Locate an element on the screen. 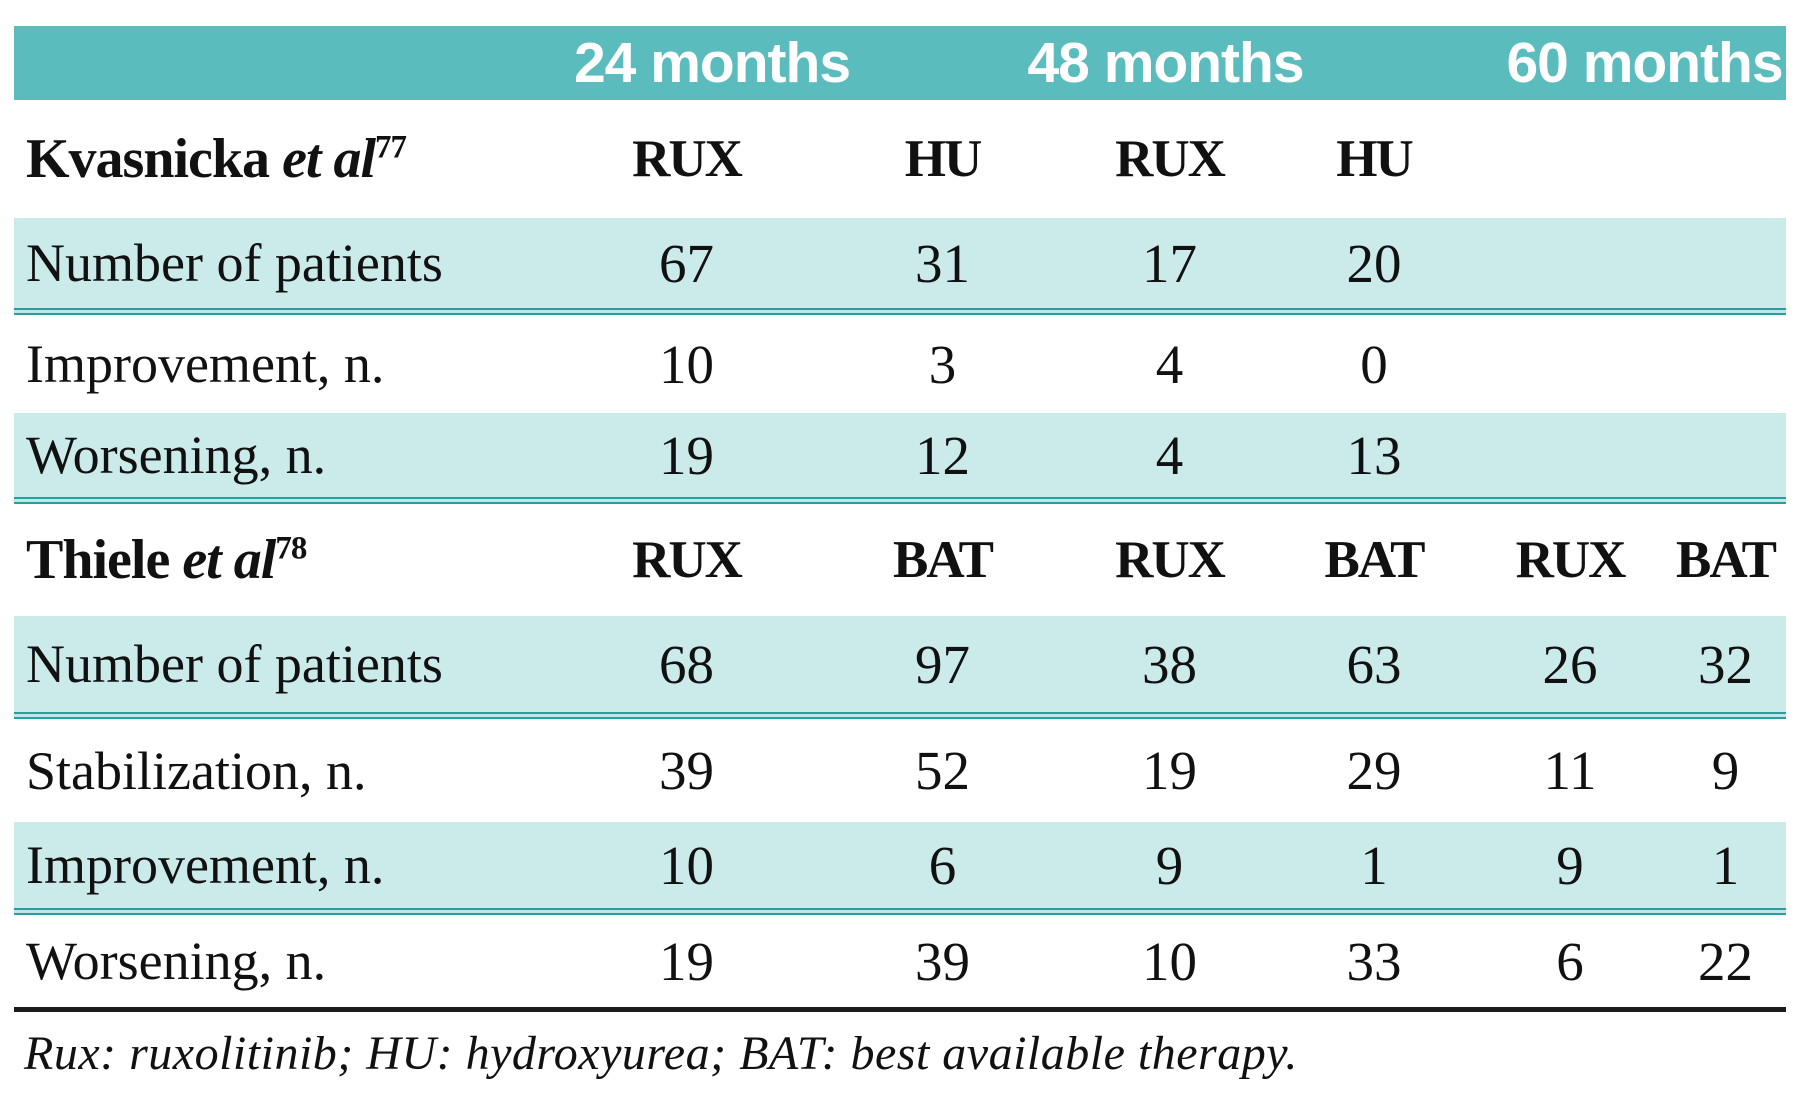  table-row: Improvement, n. 10 3 4 0 is located at coordinates (900, 364).